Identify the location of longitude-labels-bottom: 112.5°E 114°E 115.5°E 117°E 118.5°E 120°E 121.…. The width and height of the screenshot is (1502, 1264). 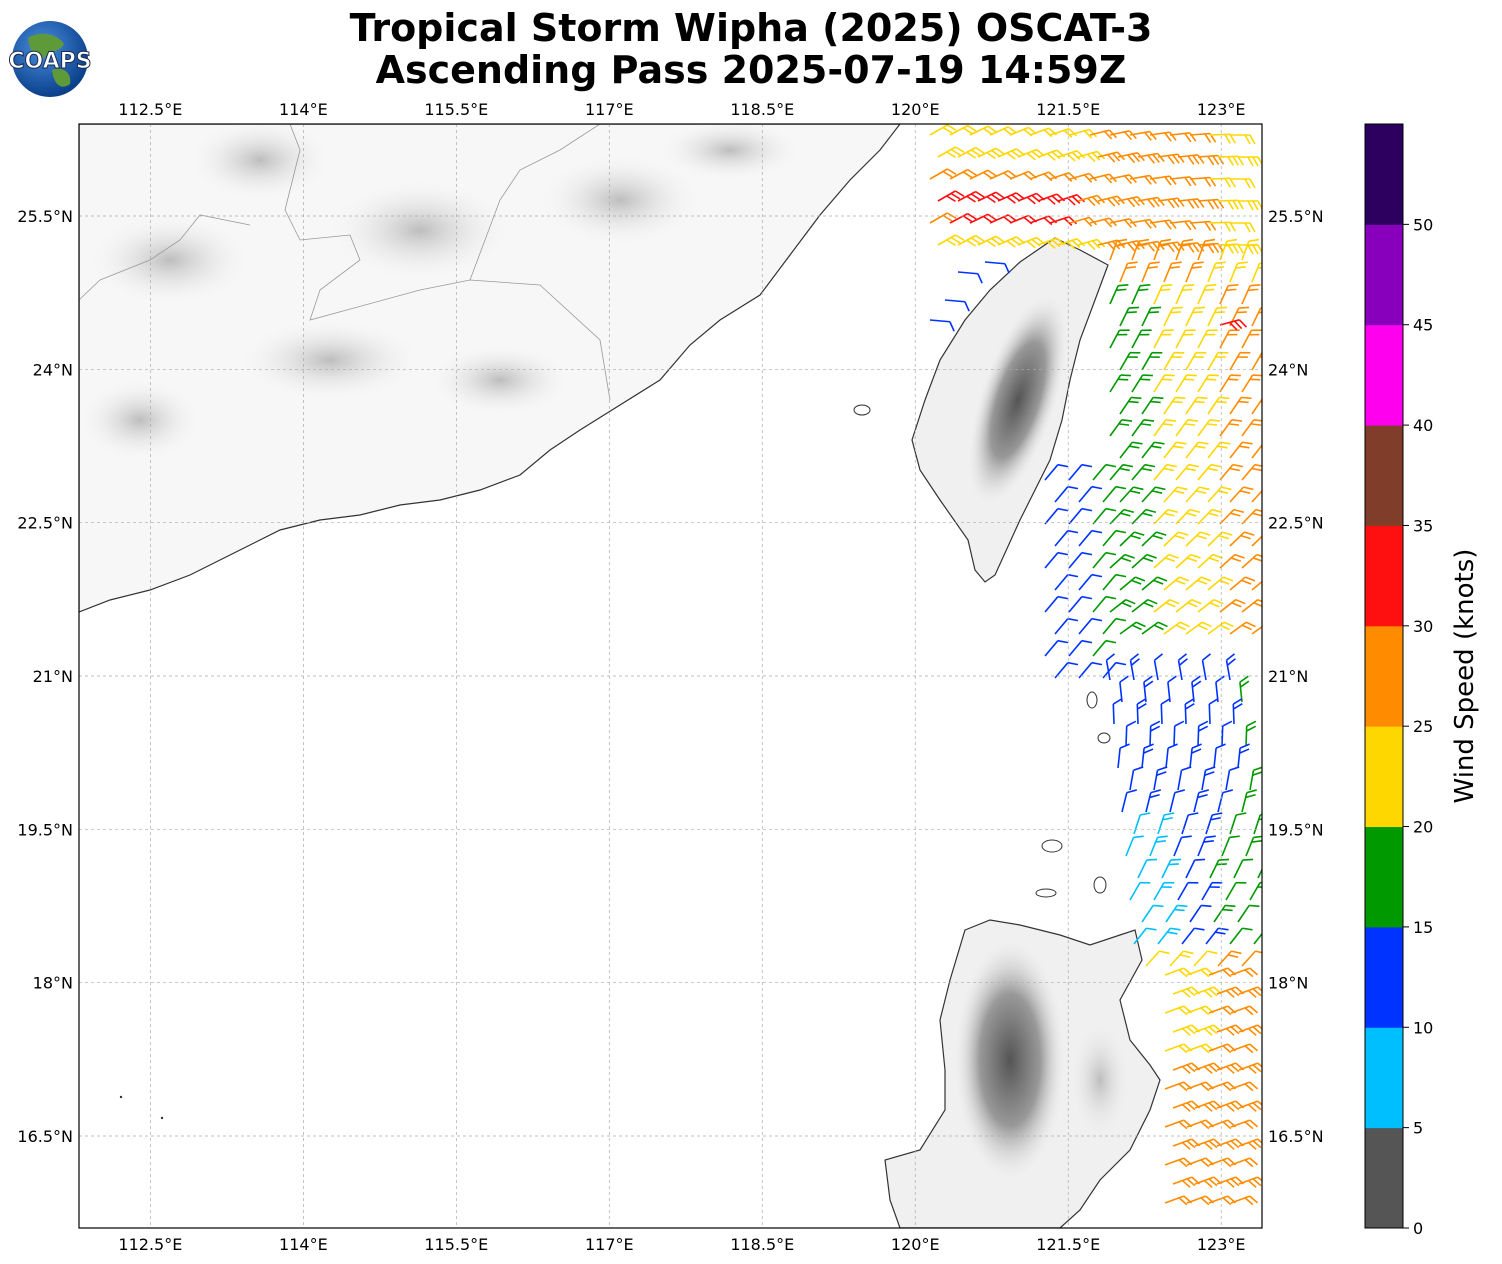
(681, 1244).